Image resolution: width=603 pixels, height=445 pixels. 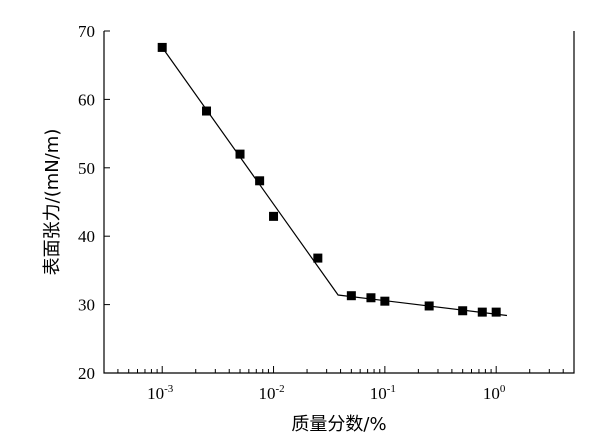 I want to click on y-tick-label: 20, so click(x=86, y=373).